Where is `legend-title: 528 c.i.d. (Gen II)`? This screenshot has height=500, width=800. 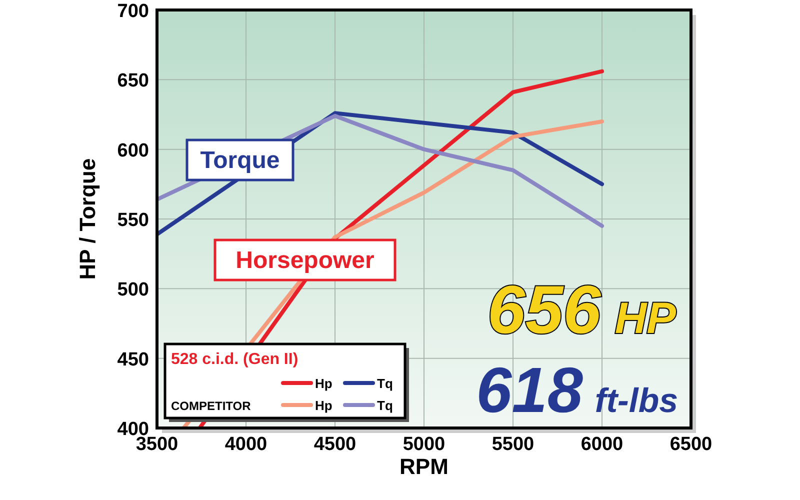
legend-title: 528 c.i.d. (Gen II) is located at coordinates (234, 359).